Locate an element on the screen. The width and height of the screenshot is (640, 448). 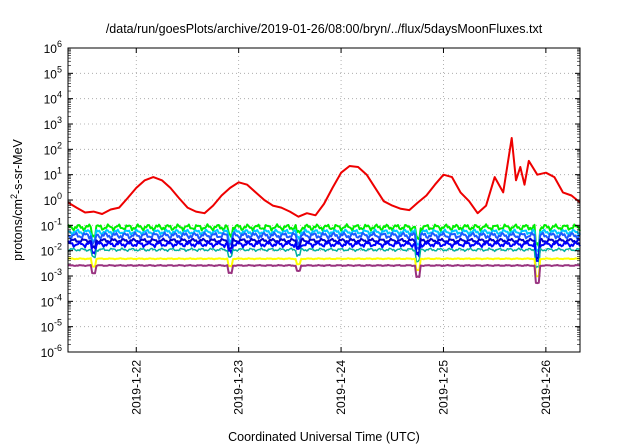
x-axis-label: Coordinated Universal Time (UTC) is located at coordinates (324, 437).